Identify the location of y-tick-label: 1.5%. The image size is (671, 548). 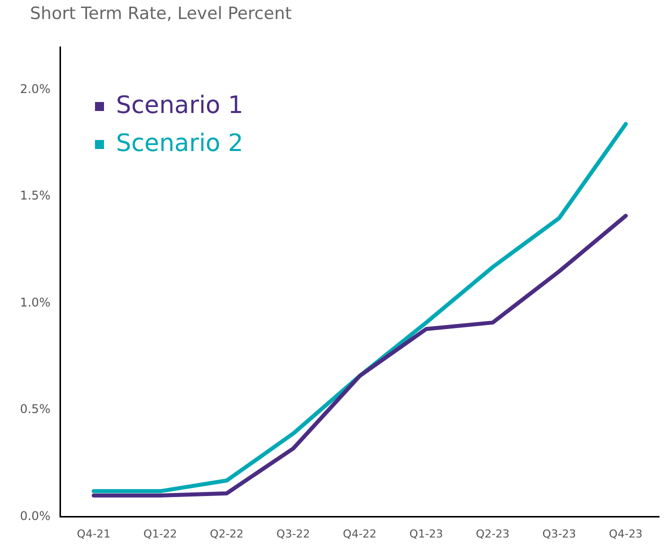
(35, 195).